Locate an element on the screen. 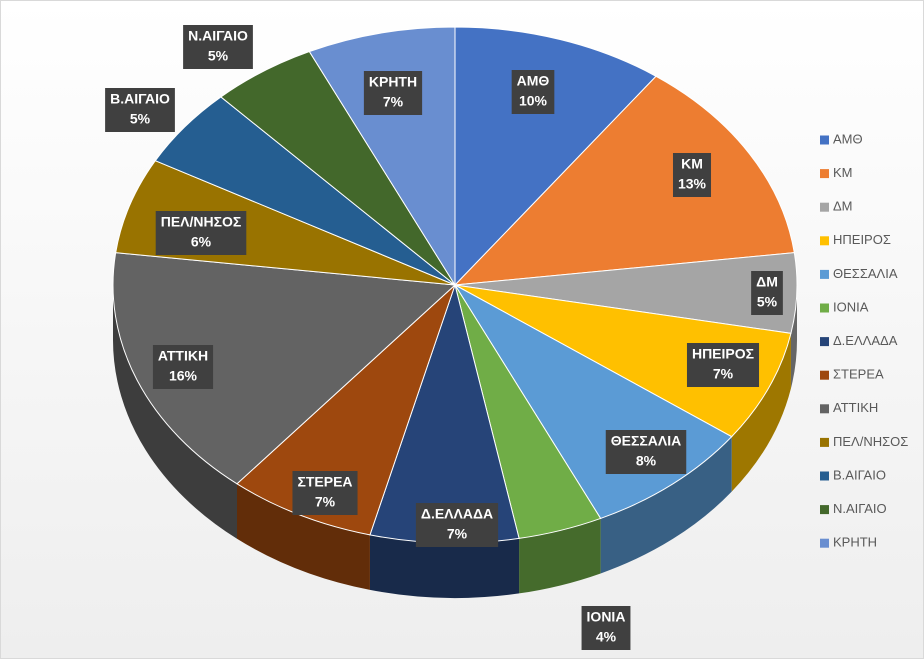 The height and width of the screenshot is (659, 924). data-label: Ν.ΑΙΓΑΙΟ 5% is located at coordinates (218, 47).